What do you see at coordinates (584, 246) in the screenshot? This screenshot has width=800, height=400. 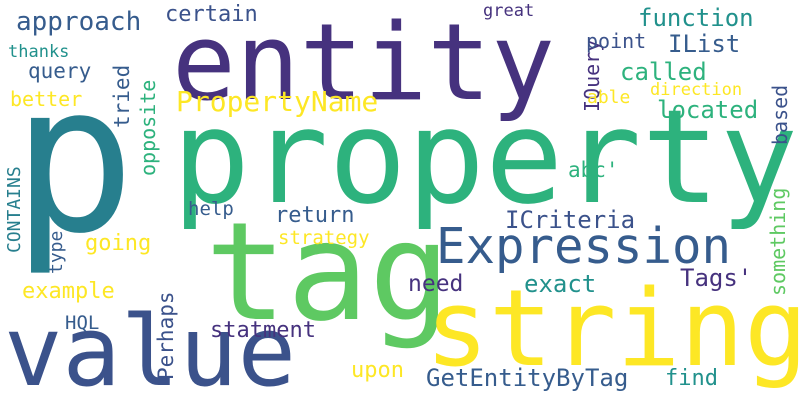 I see `word-expression: Expression` at bounding box center [584, 246].